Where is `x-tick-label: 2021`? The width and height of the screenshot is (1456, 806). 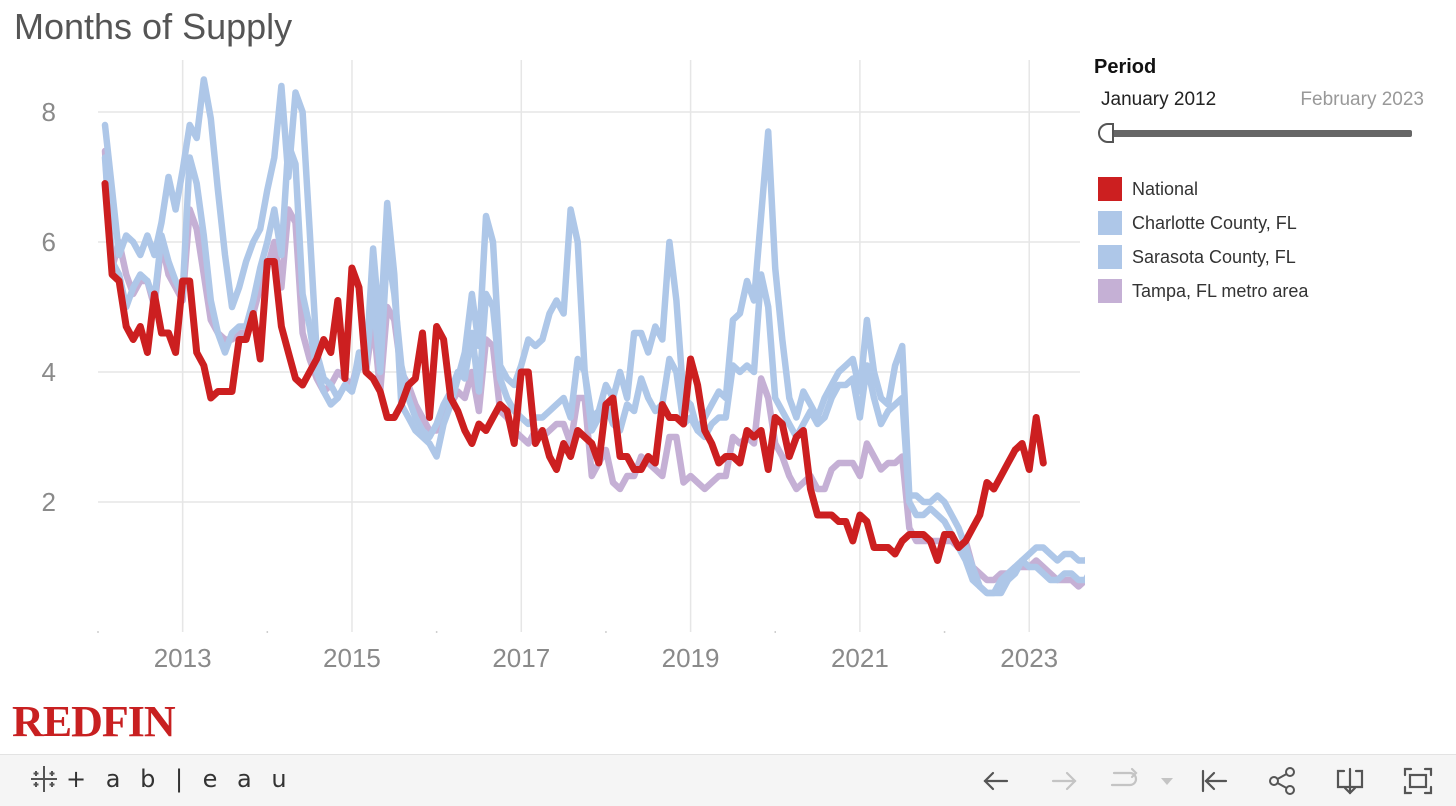
x-tick-label: 2021 is located at coordinates (860, 658).